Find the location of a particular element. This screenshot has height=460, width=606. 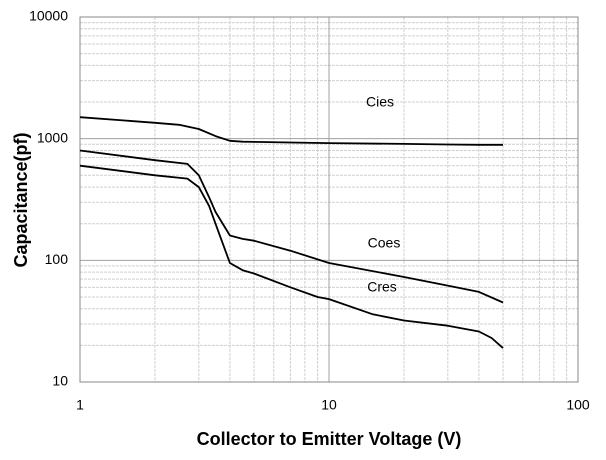

y-tick-label: 10 is located at coordinates (60, 381).